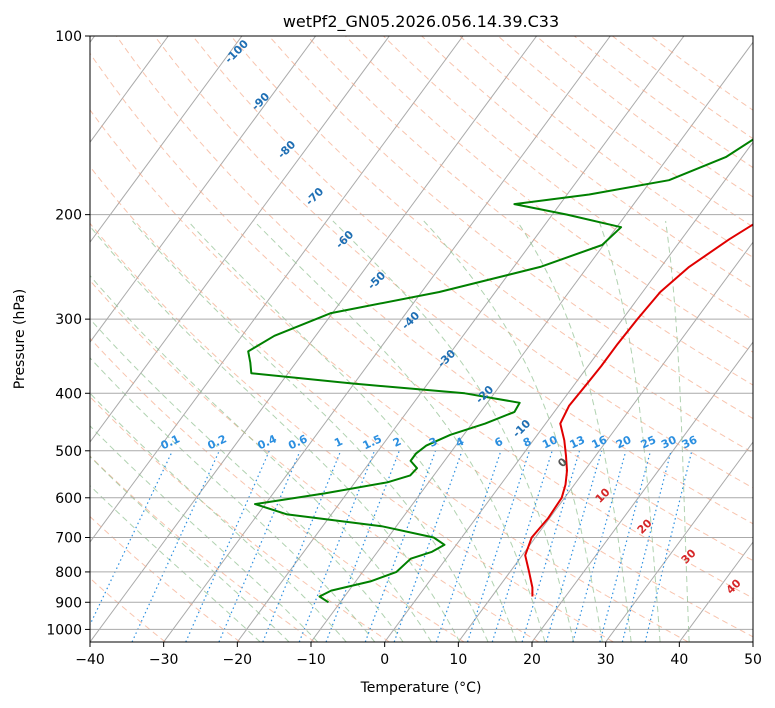 The height and width of the screenshot is (708, 775). Describe the element at coordinates (68, 216) in the screenshot. I see `y-tick-label: 200` at that location.